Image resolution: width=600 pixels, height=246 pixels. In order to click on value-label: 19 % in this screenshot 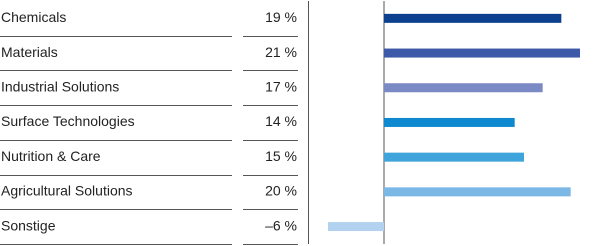, I will do `click(281, 17)`.